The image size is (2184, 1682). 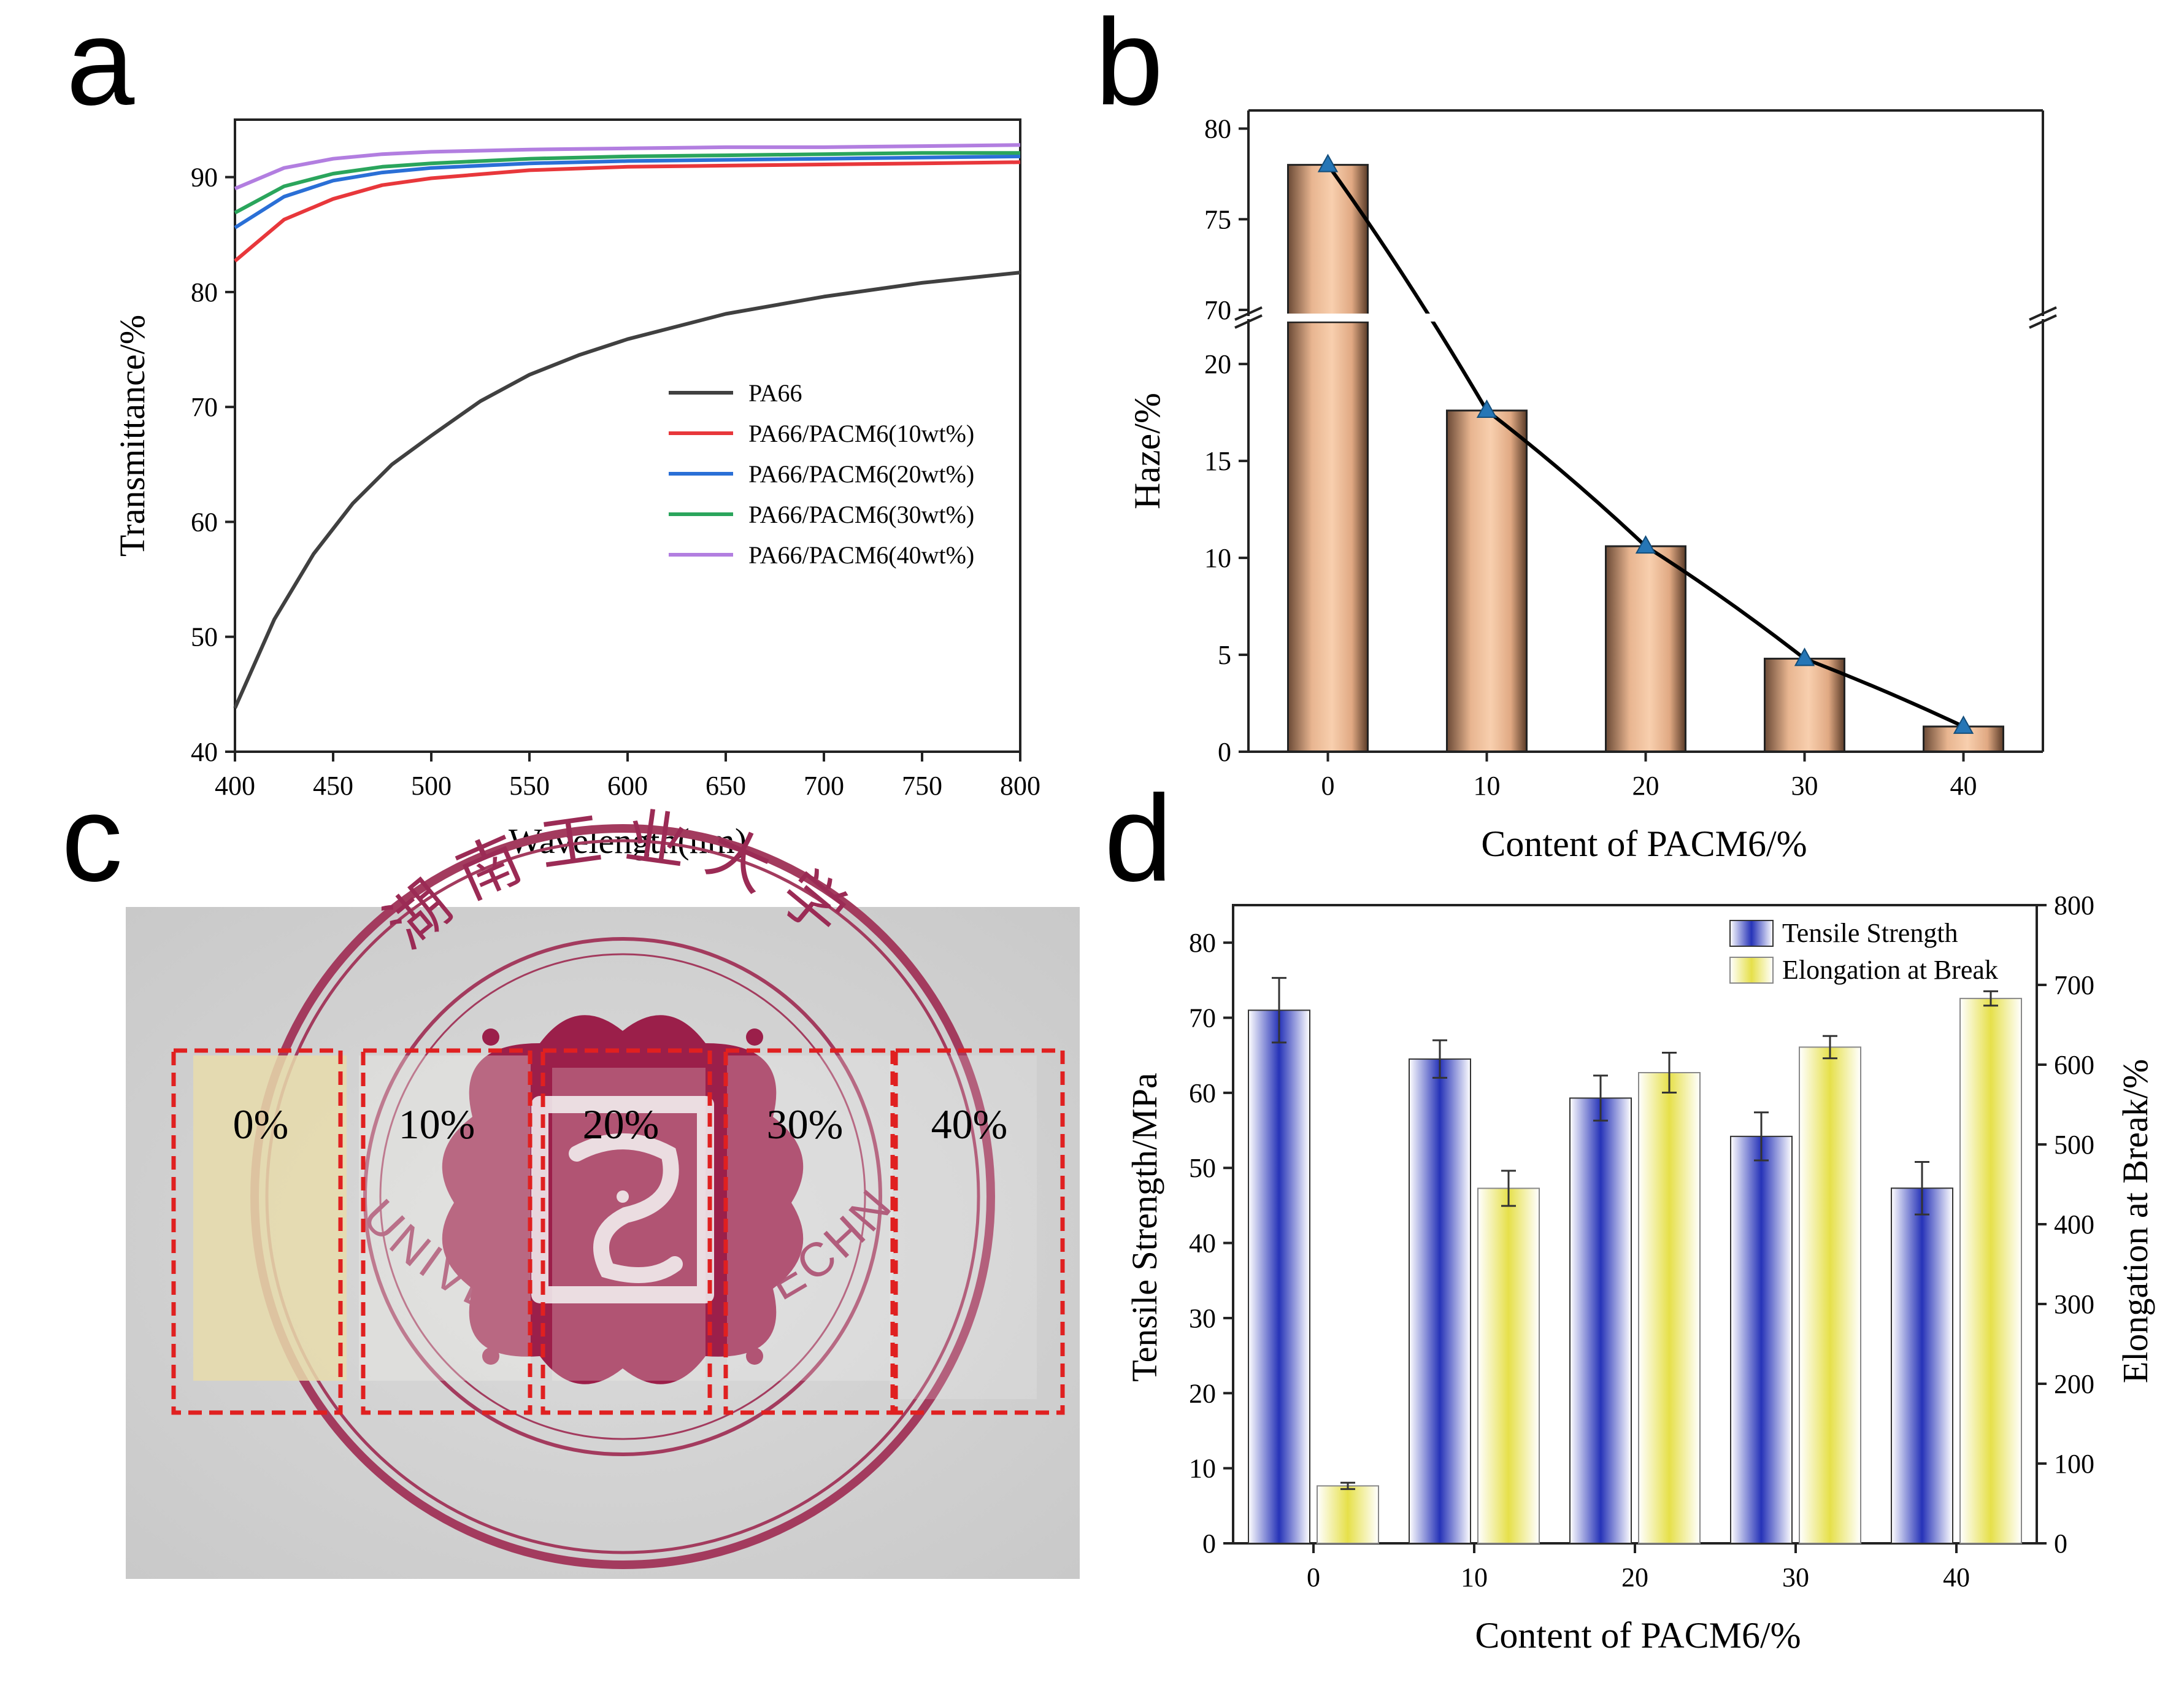 I want to click on legend-label-elongation: Elongation at Break, so click(x=1890, y=970).